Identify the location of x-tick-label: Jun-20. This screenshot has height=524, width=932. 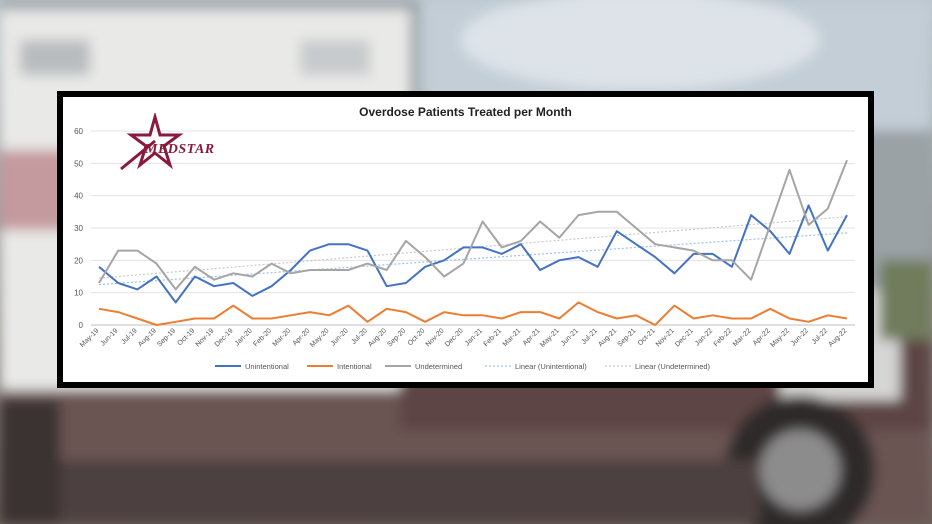
(340, 337).